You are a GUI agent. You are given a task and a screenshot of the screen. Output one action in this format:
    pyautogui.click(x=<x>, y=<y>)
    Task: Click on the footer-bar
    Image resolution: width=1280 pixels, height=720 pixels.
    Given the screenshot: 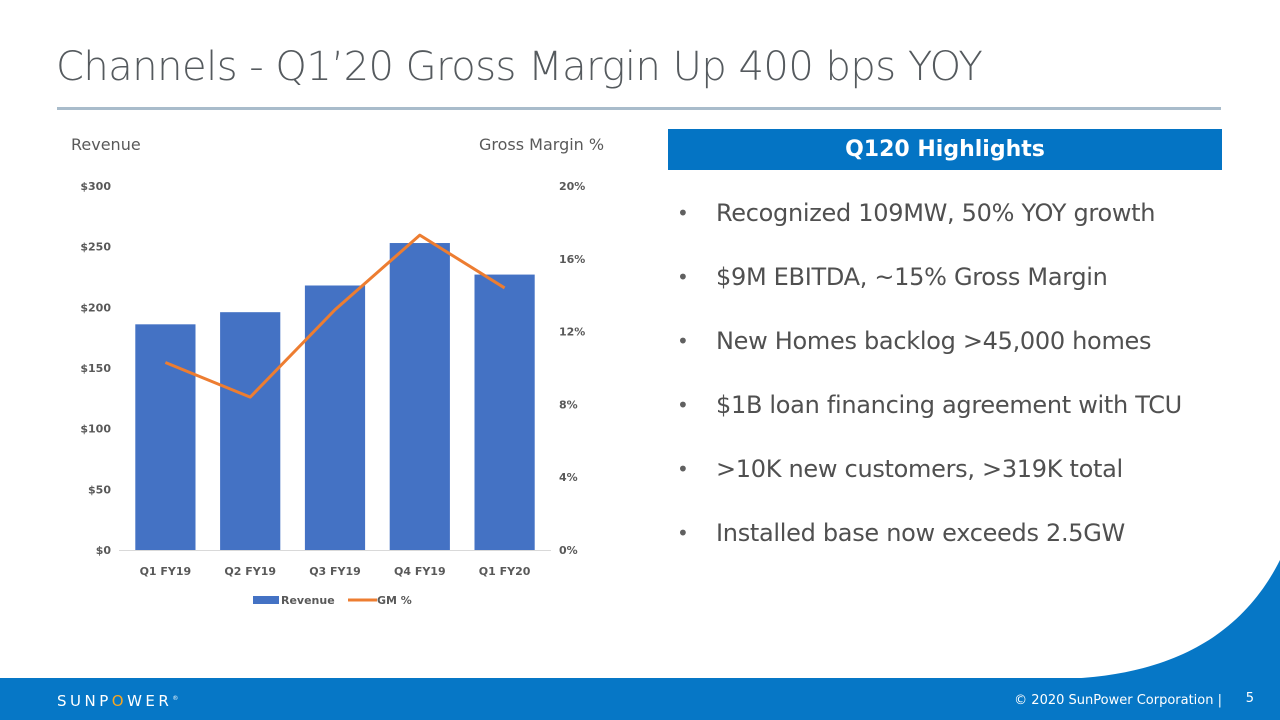 What is the action you would take?
    pyautogui.click(x=640, y=699)
    